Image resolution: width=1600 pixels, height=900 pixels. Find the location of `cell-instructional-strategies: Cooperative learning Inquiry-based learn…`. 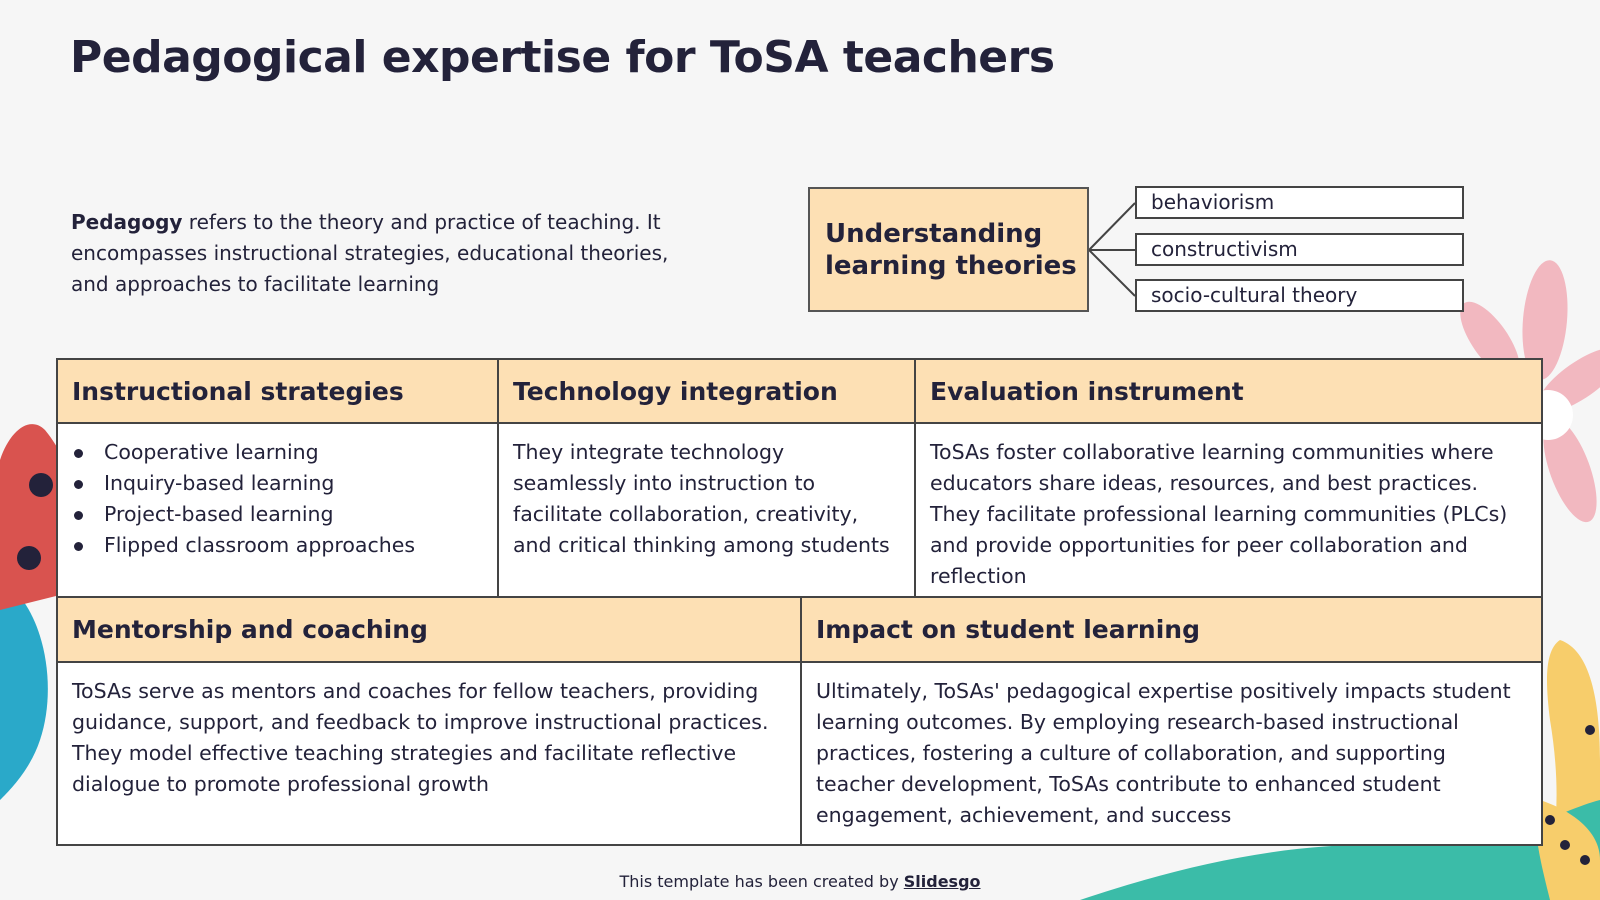

cell-instructional-strategies: Cooperative learning Inquiry-based learn… is located at coordinates (277, 514).